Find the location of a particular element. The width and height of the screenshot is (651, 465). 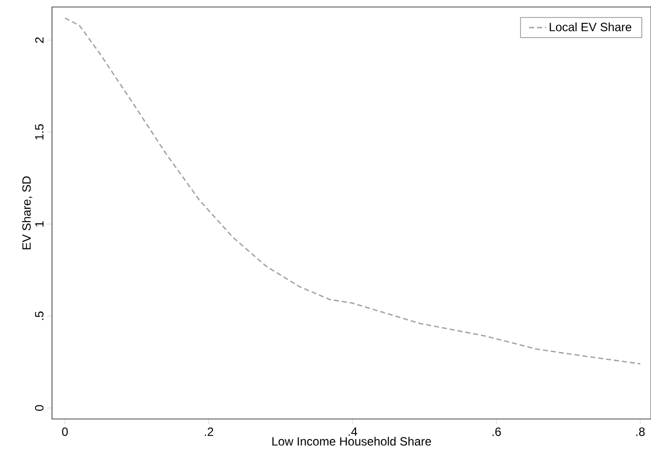

y-tick-label: .5 is located at coordinates (39, 316).